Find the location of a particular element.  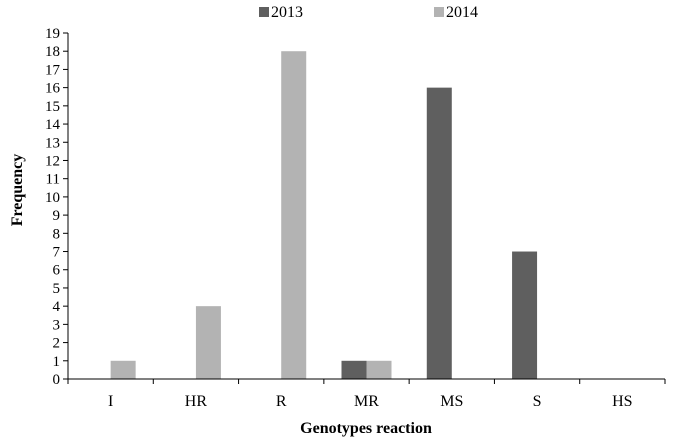

bar-2014-HR is located at coordinates (208, 342).